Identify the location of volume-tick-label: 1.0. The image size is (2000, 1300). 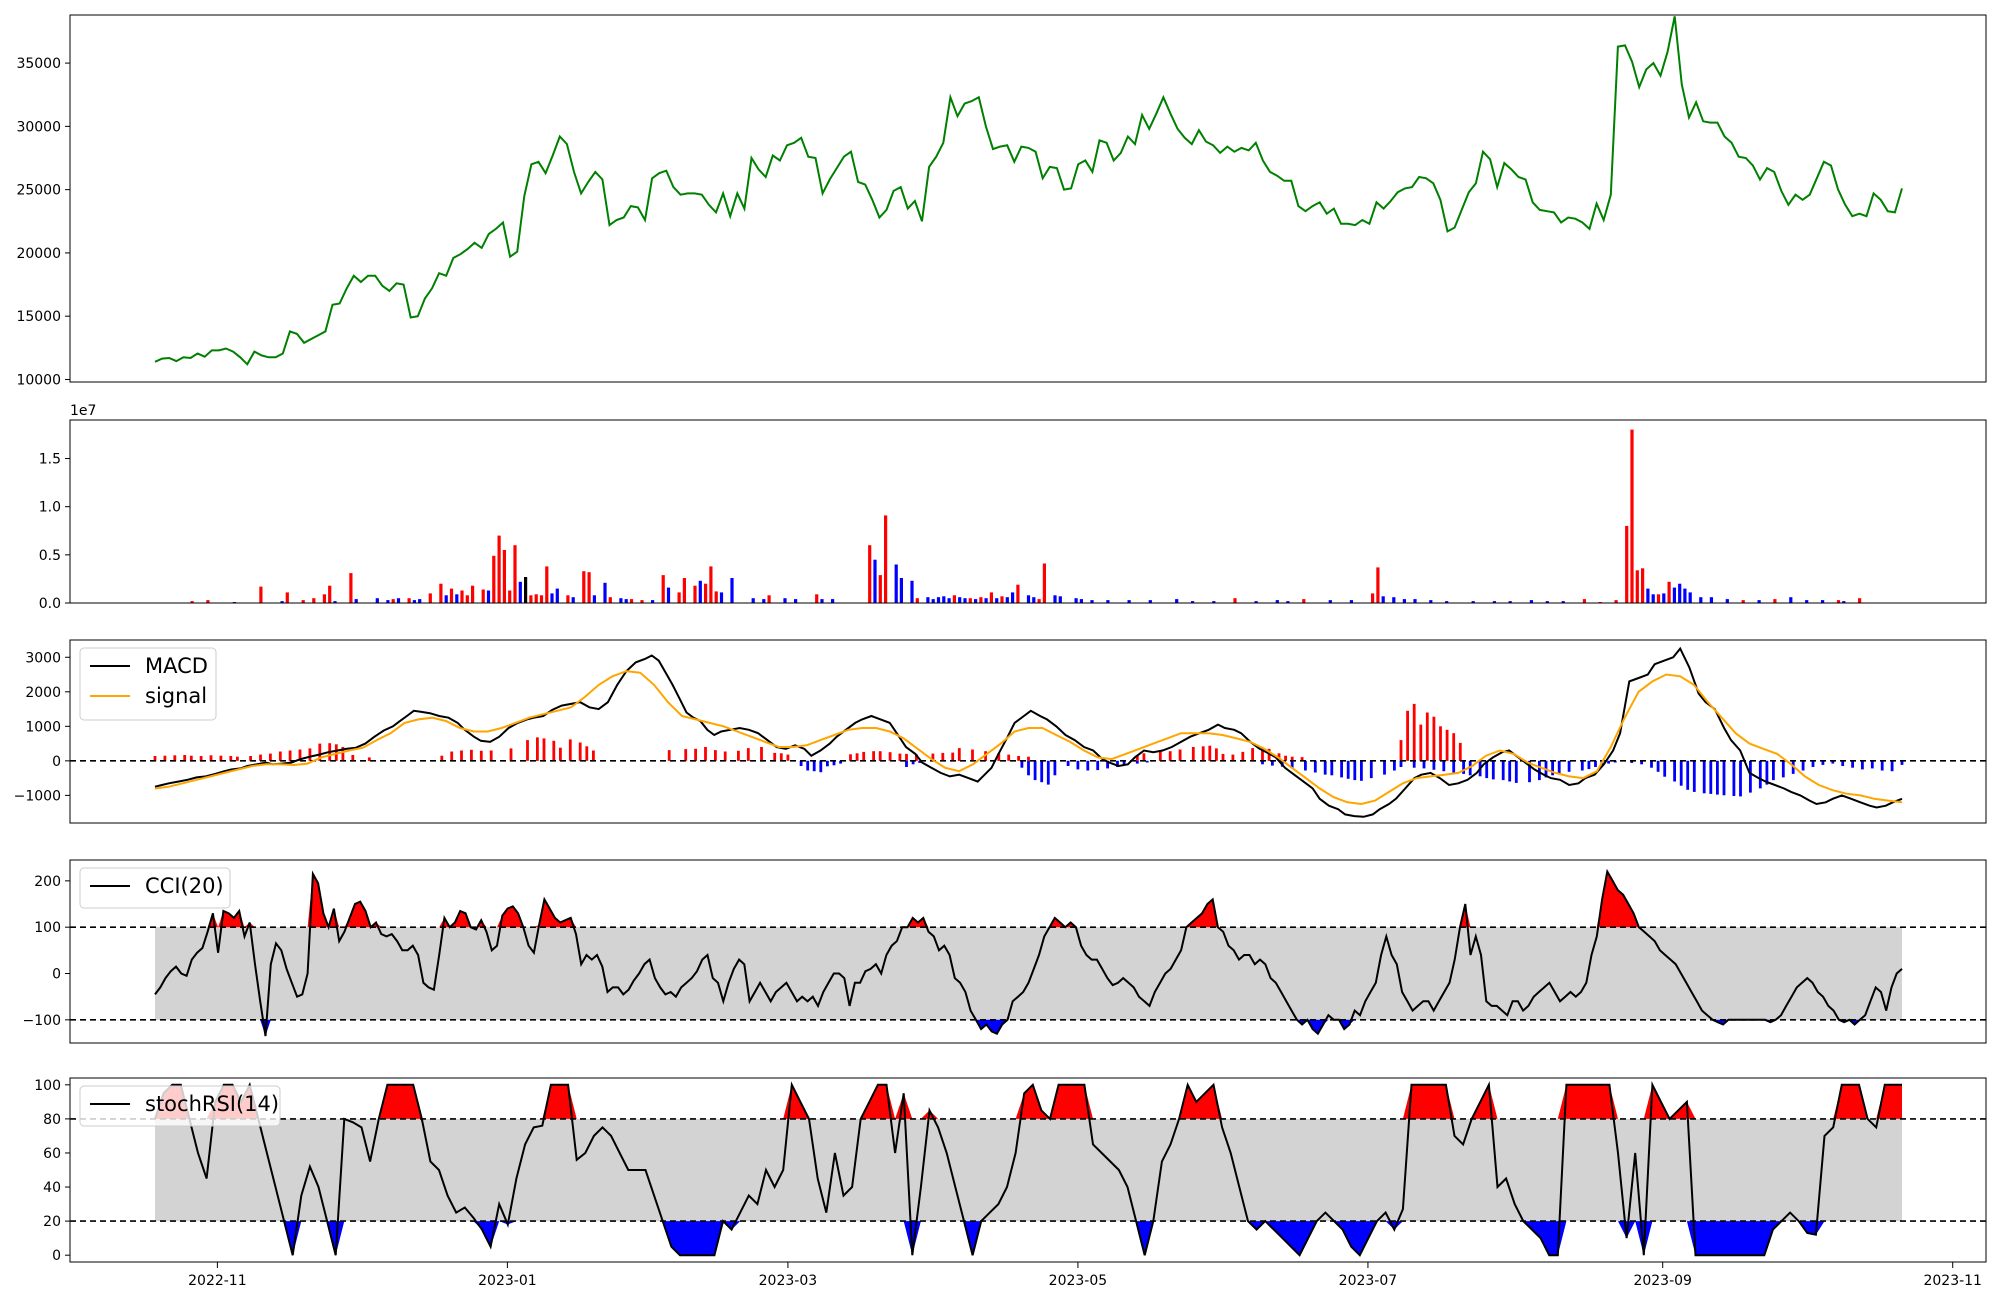
(50, 508).